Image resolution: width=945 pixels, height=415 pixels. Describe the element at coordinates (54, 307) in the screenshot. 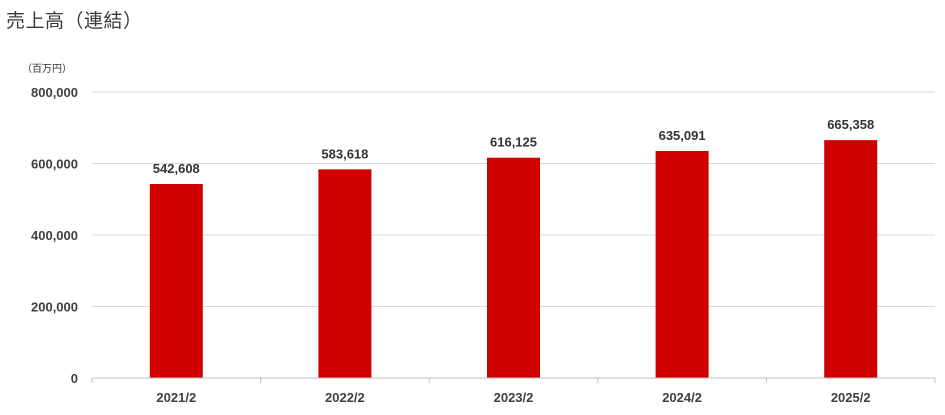

I see `y-tick-label: 200,000` at that location.